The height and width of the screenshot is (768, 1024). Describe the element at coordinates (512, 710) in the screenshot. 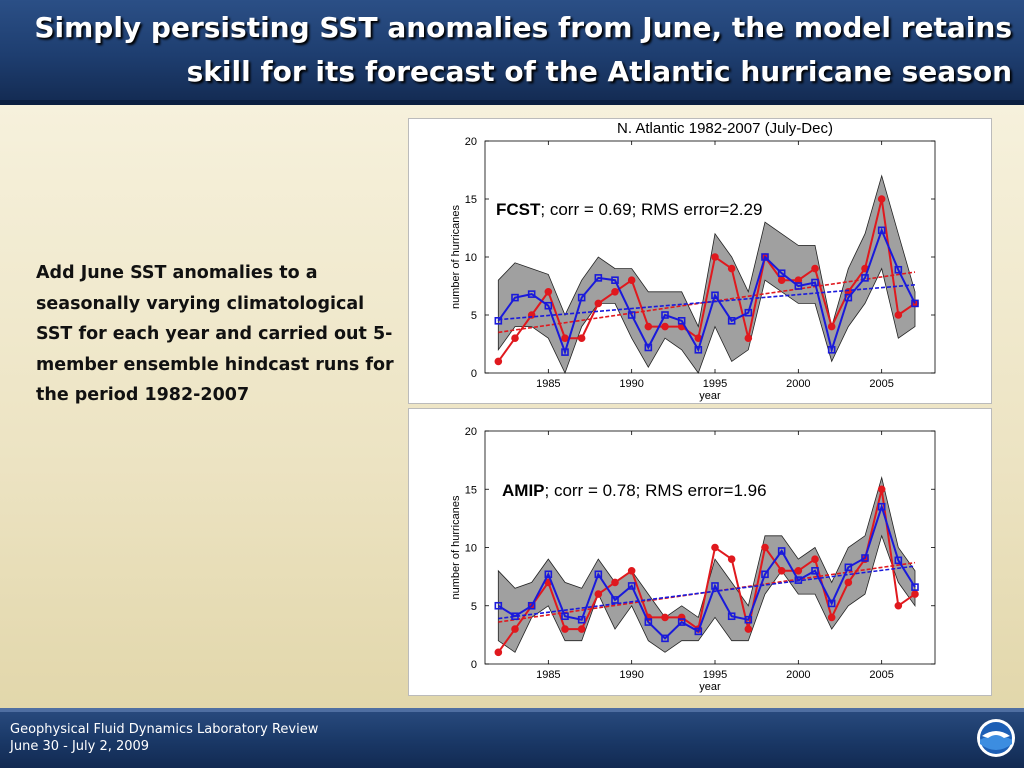

I see `footer-divider` at that location.